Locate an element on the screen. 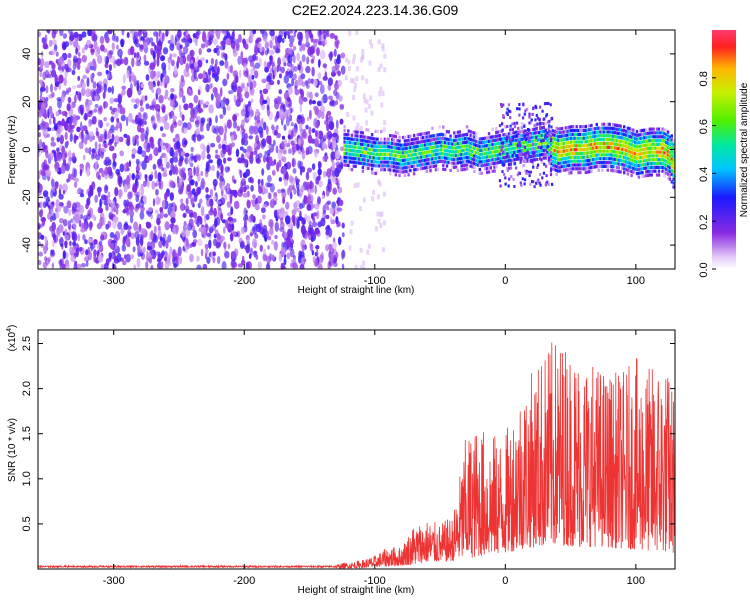 The width and height of the screenshot is (750, 600). chart-title: C2E2.2024.223.14.36.G09 is located at coordinates (375, 10).